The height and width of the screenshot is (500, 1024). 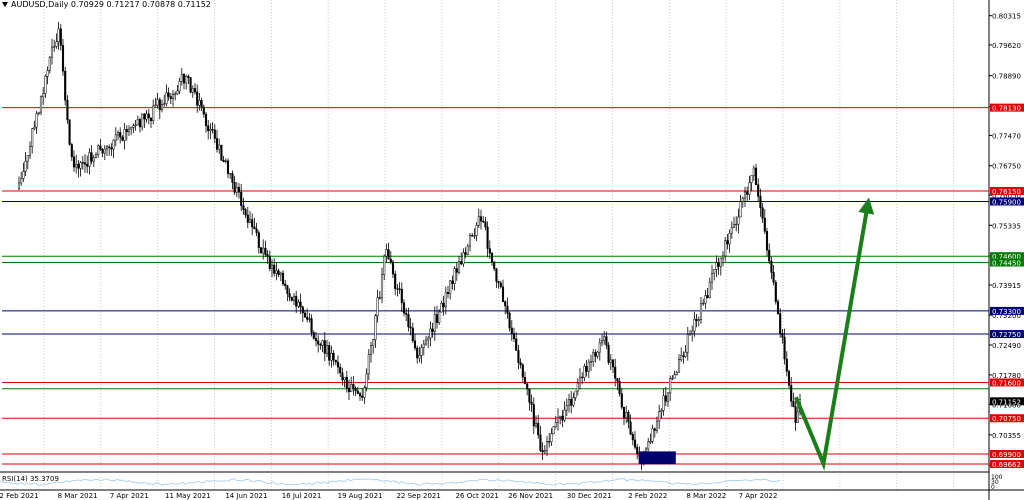 I want to click on current-price-box, so click(x=1007, y=401).